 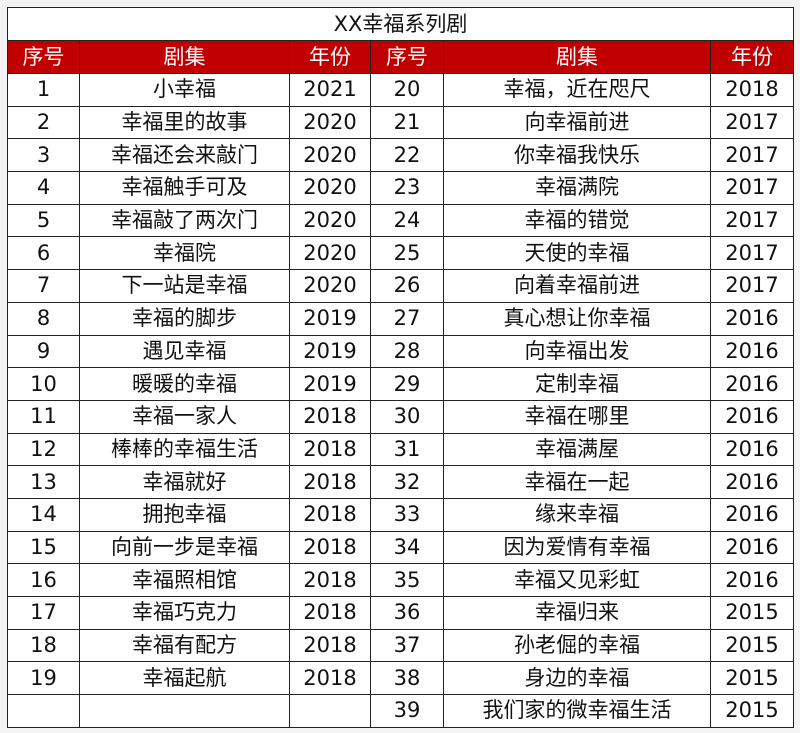 I want to click on cell-index: 9, so click(x=43, y=351).